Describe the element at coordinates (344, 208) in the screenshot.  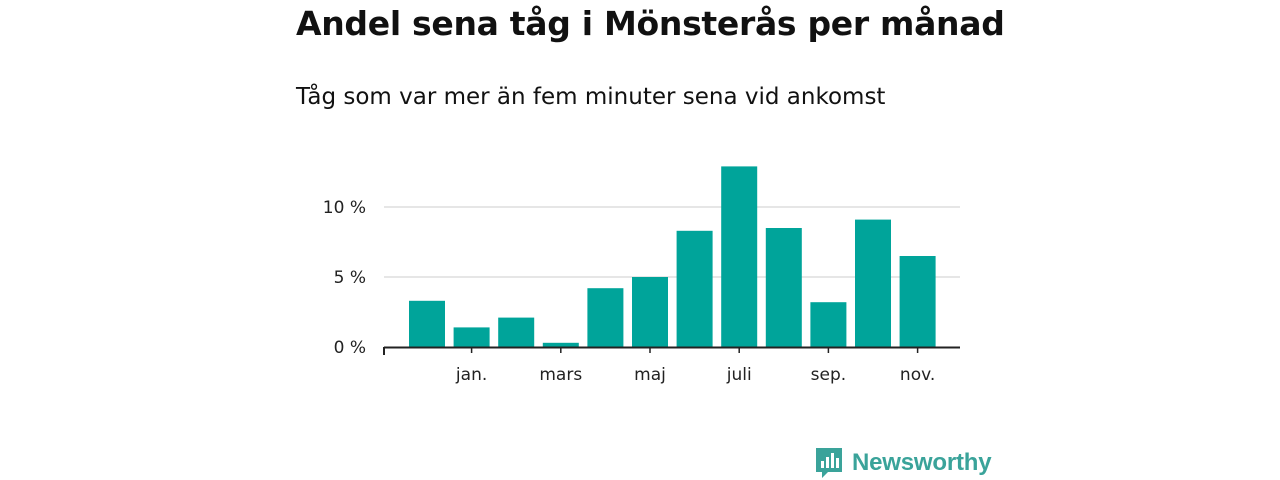
I see `y-tick-label: 10 %` at that location.